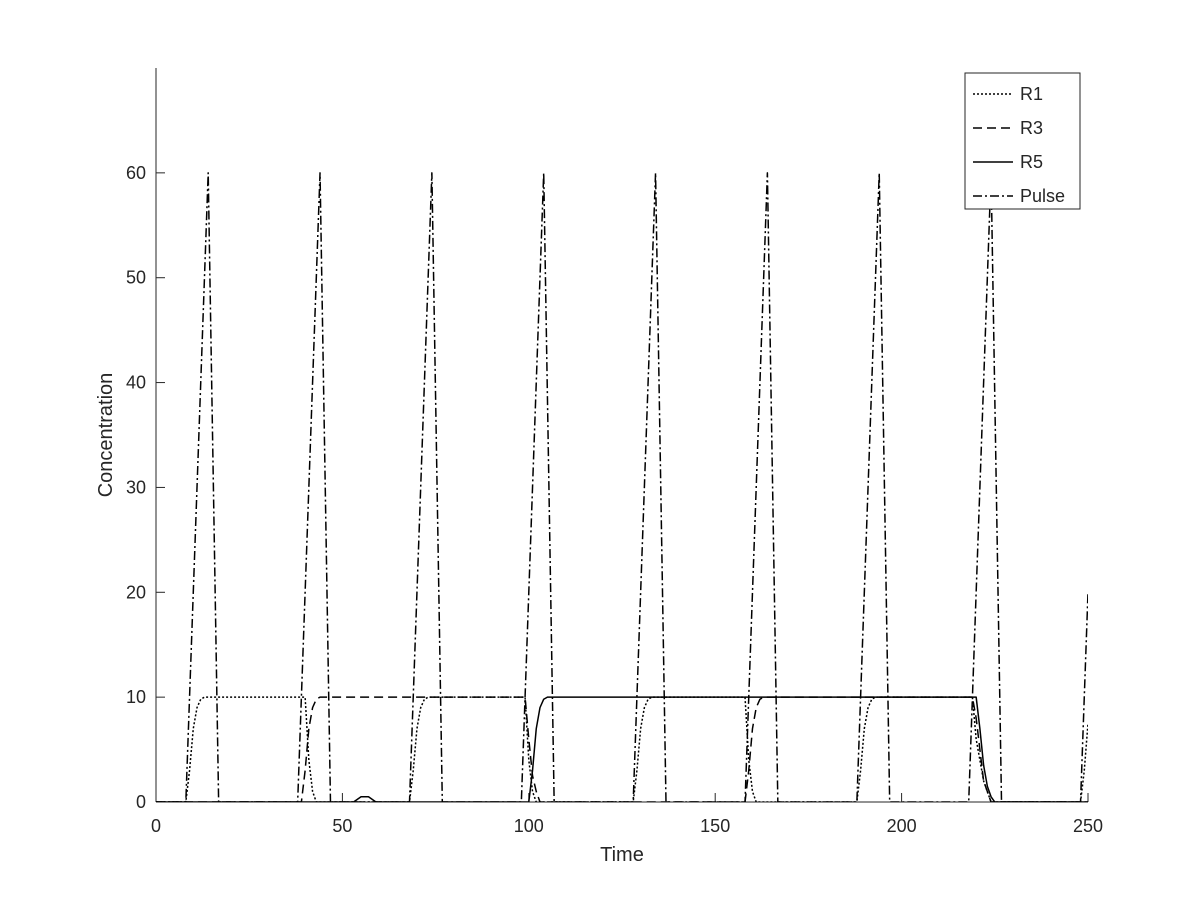  I want to click on x-tick-label: 100, so click(529, 826).